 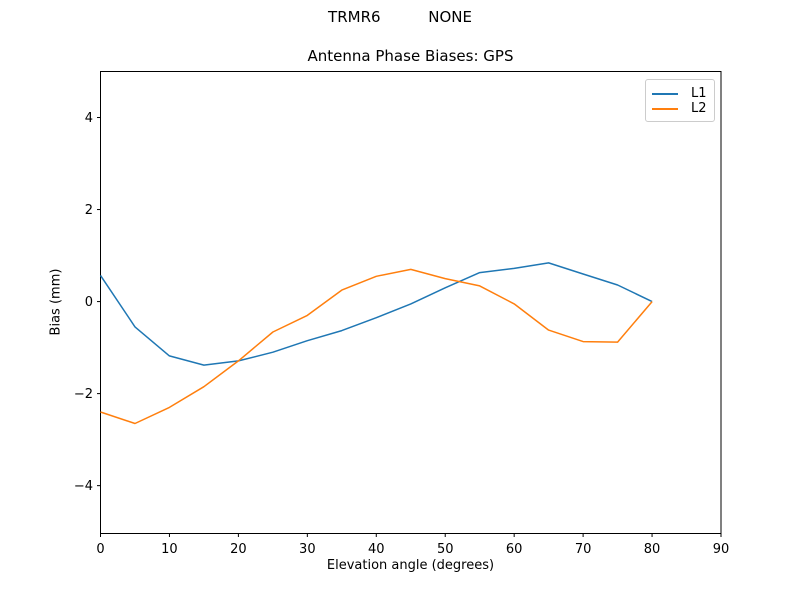 I want to click on x-tick-label: 80, so click(x=652, y=549).